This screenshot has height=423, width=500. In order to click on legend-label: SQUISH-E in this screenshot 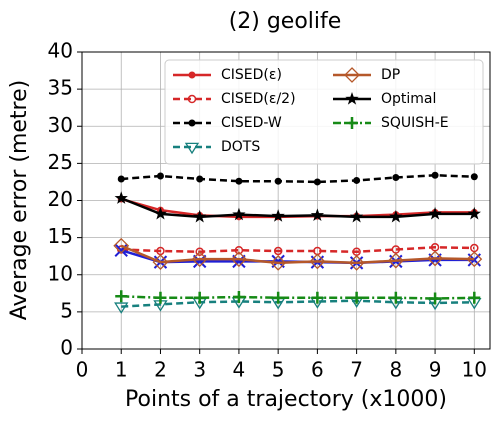, I will do `click(415, 123)`.